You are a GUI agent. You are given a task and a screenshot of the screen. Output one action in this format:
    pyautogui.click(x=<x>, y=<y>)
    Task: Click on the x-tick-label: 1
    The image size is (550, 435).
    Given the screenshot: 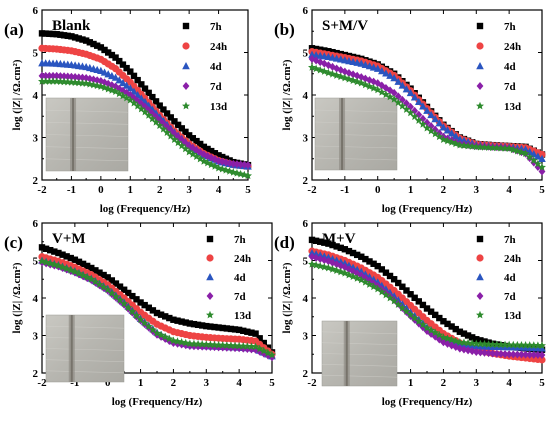 What is the action you would take?
    pyautogui.click(x=141, y=383)
    